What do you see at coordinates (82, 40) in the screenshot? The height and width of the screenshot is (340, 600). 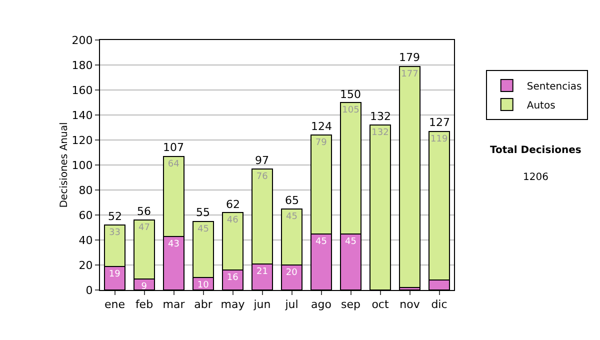 I see `y-tick-label: 200` at bounding box center [82, 40].